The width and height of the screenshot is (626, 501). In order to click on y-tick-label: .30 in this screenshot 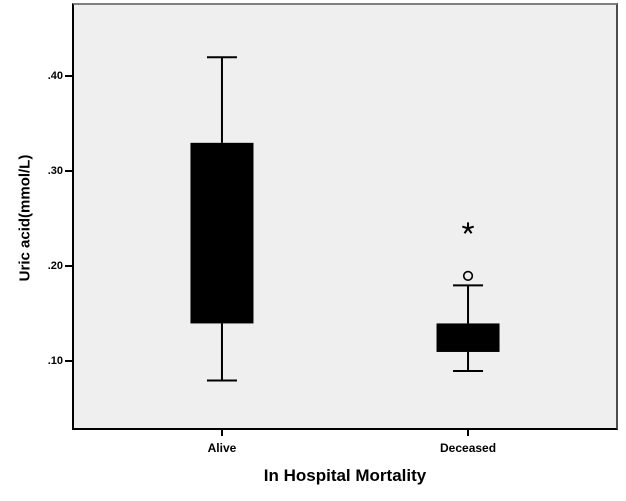, I will do `click(55, 171)`.